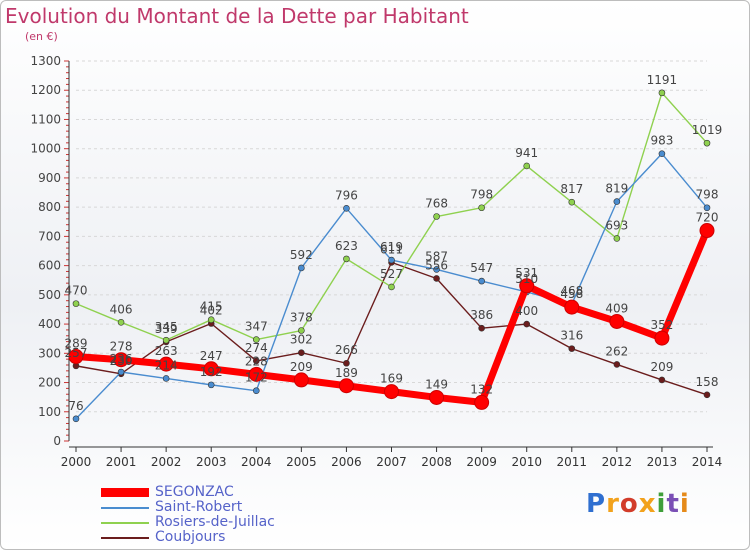  Describe the element at coordinates (673, 504) in the screenshot. I see `logo-letter: t` at that location.